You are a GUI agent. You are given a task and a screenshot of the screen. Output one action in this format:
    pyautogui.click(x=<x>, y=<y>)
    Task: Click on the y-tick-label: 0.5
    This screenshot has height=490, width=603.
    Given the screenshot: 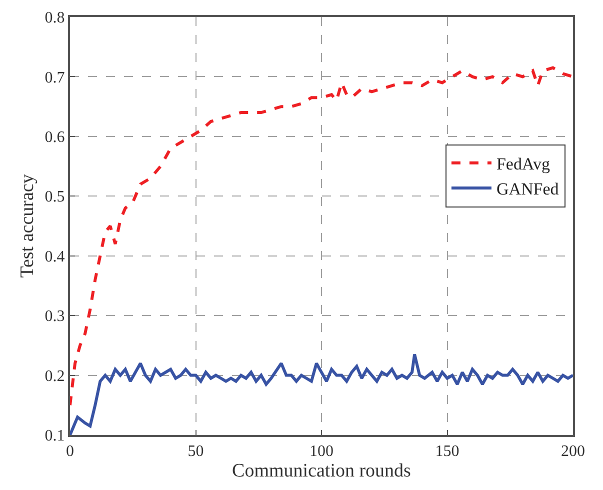 What is the action you would take?
    pyautogui.click(x=54, y=197)
    